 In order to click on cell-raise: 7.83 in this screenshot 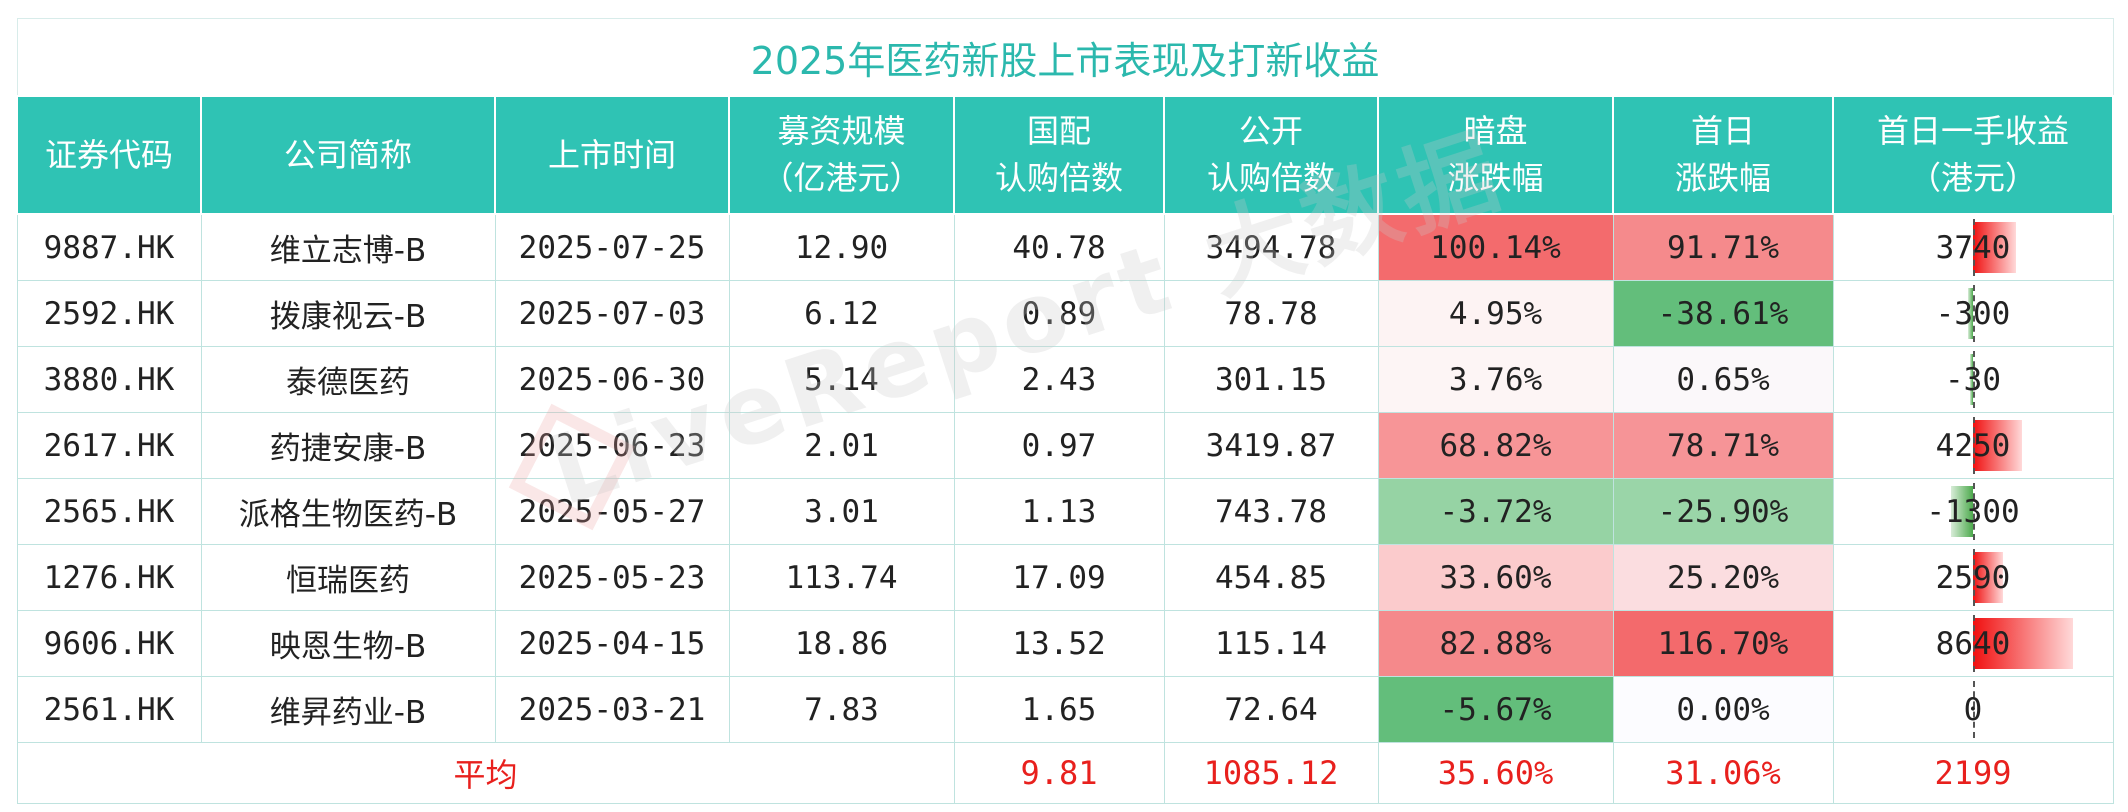, I will do `click(841, 709)`.